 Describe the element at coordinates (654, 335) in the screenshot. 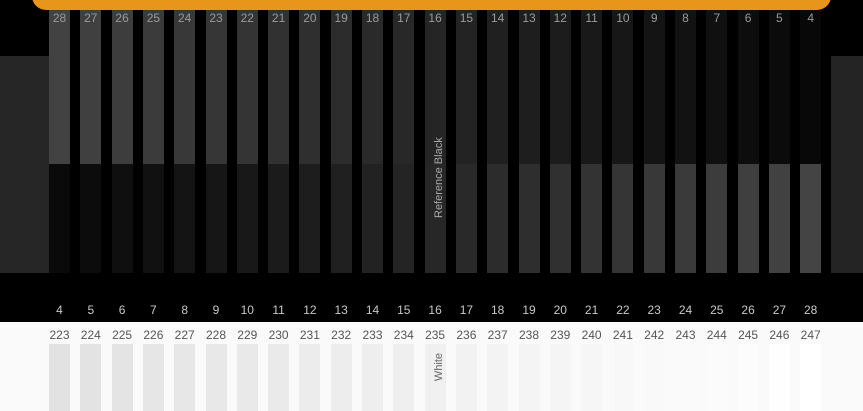

I see `white-level-number: 242` at that location.